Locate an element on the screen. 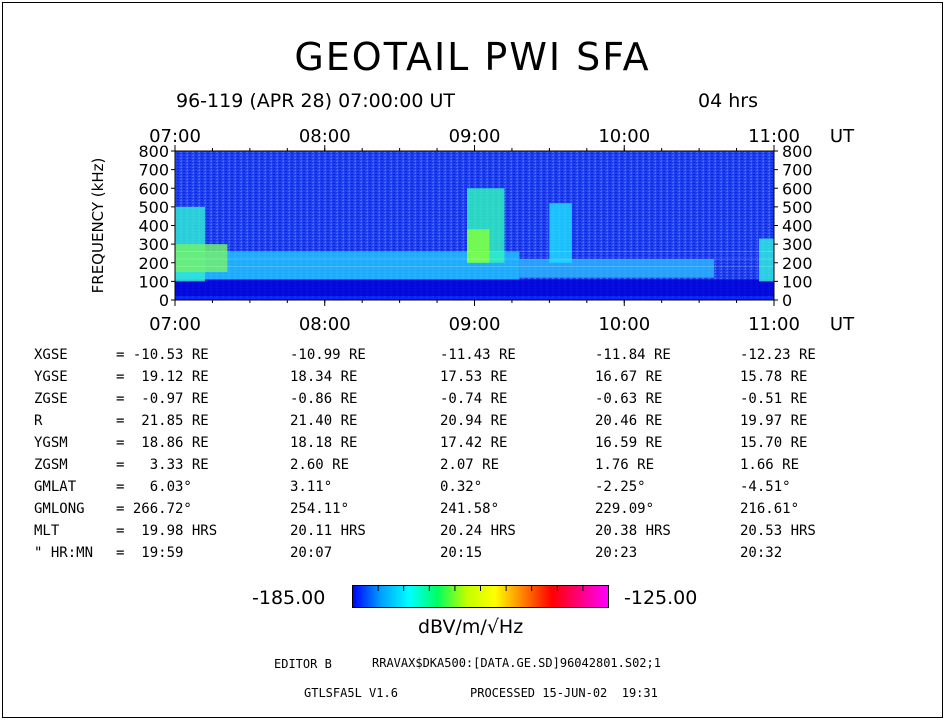  orbit-row-label: ZGSM is located at coordinates (51, 465).